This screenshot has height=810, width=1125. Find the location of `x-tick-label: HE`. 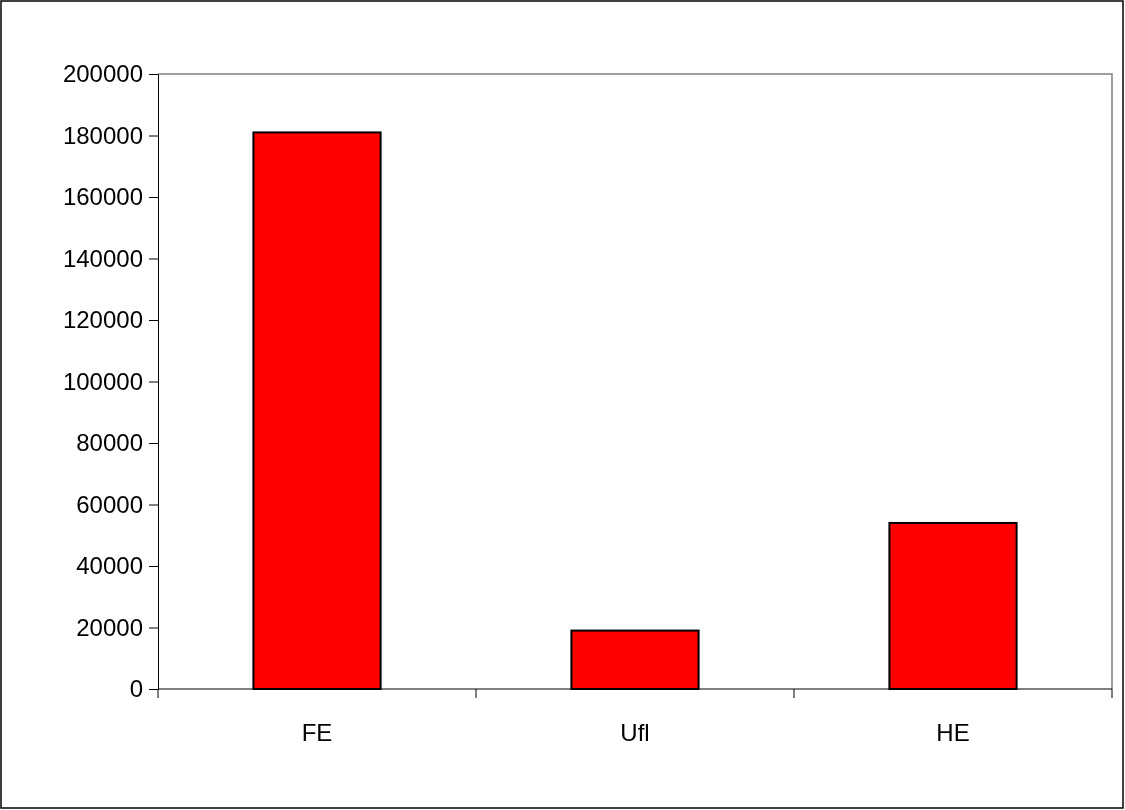

x-tick-label: HE is located at coordinates (953, 732).